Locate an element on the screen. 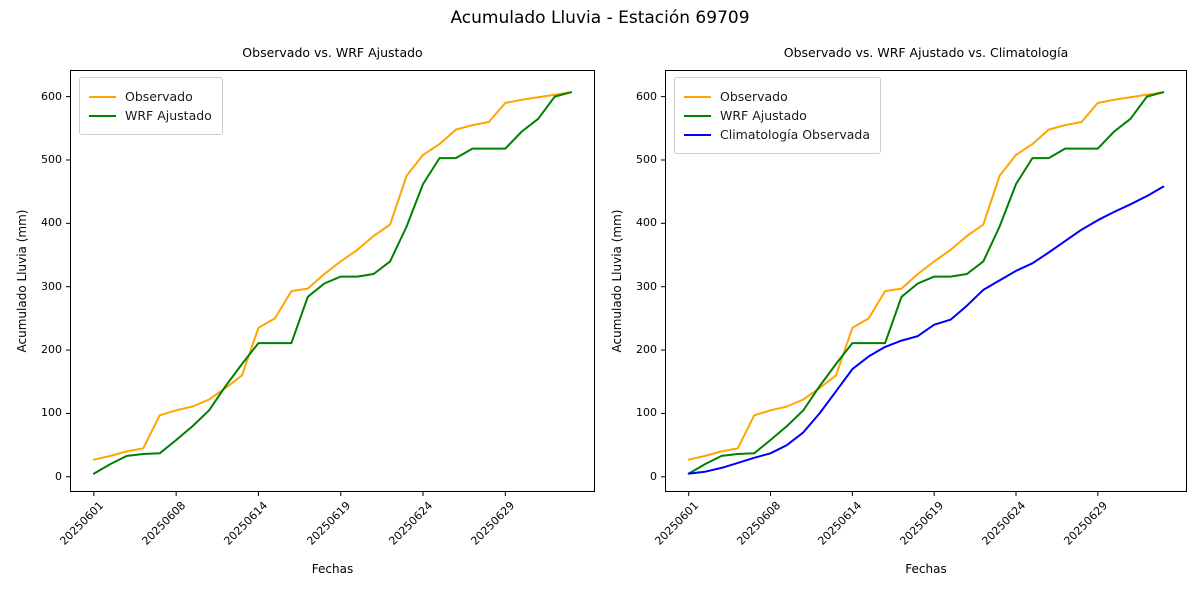 This screenshot has height=600, width=1200. legend-entry: Climatología Observada is located at coordinates (777, 134).